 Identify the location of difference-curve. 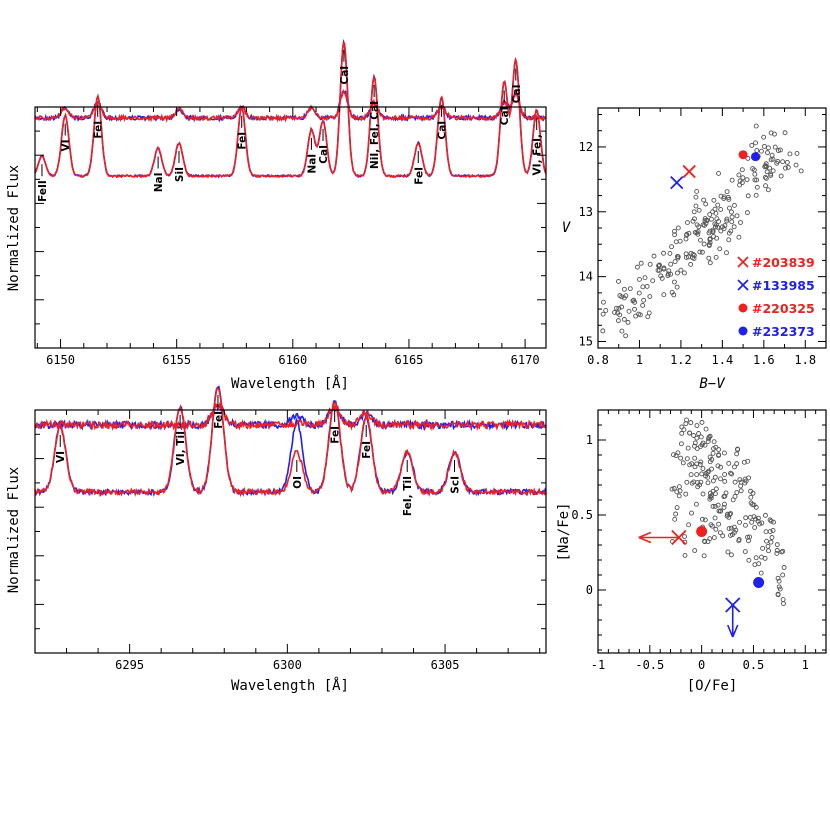
(290, 105).